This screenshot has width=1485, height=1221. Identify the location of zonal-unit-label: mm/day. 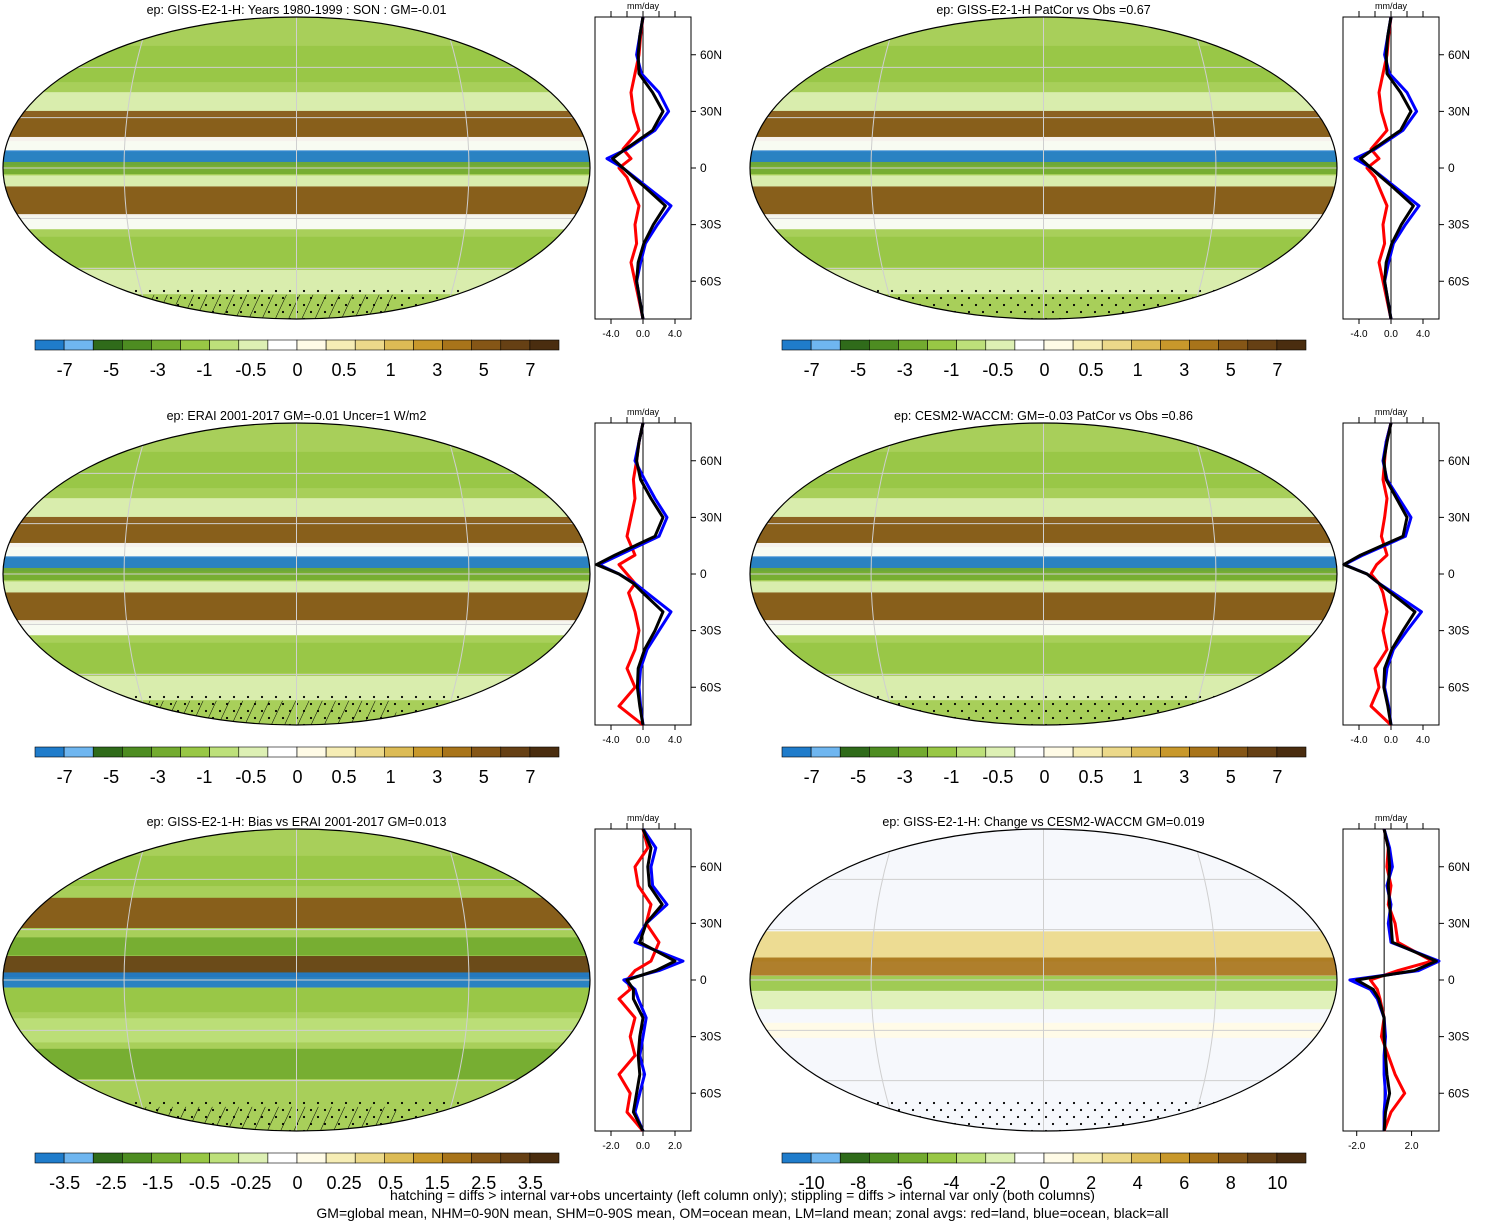
(1391, 412).